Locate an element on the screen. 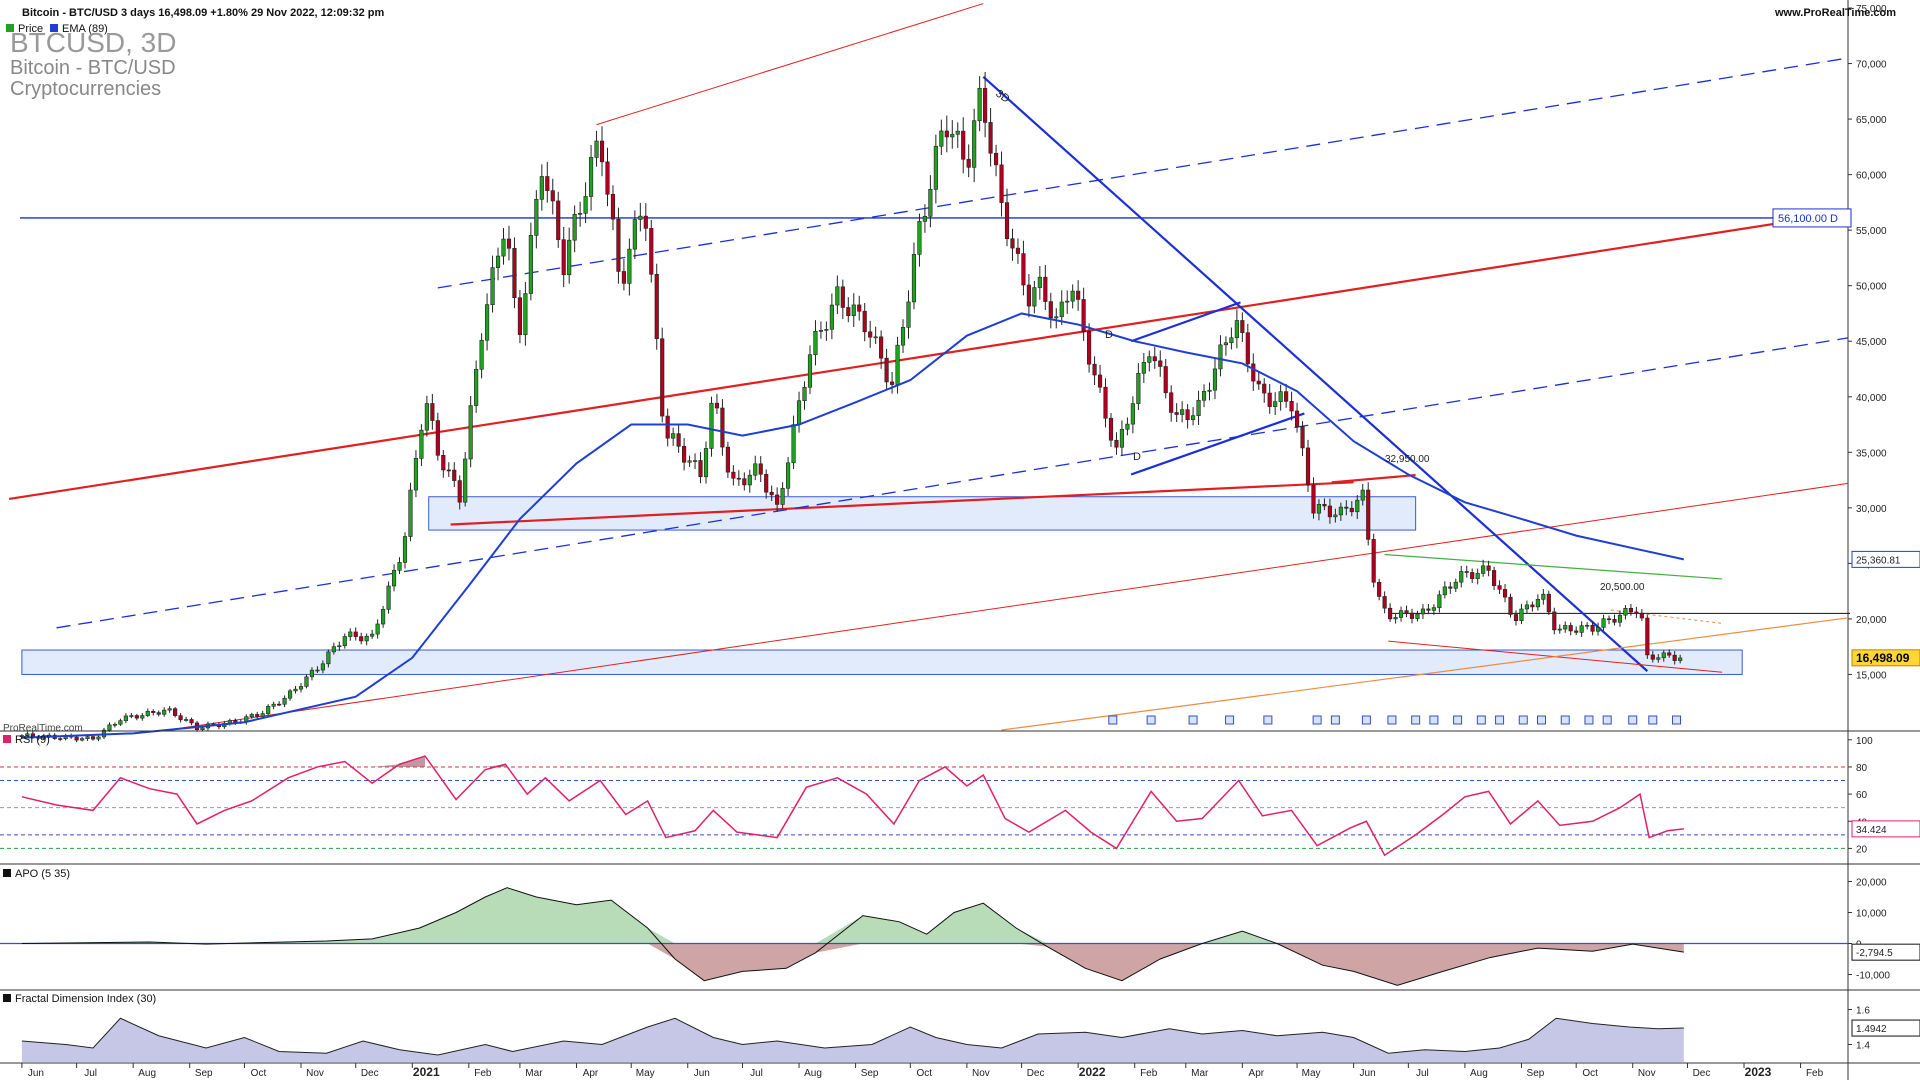 This screenshot has height=1080, width=1920. header-site: www.ProRealTime.com is located at coordinates (1835, 13).